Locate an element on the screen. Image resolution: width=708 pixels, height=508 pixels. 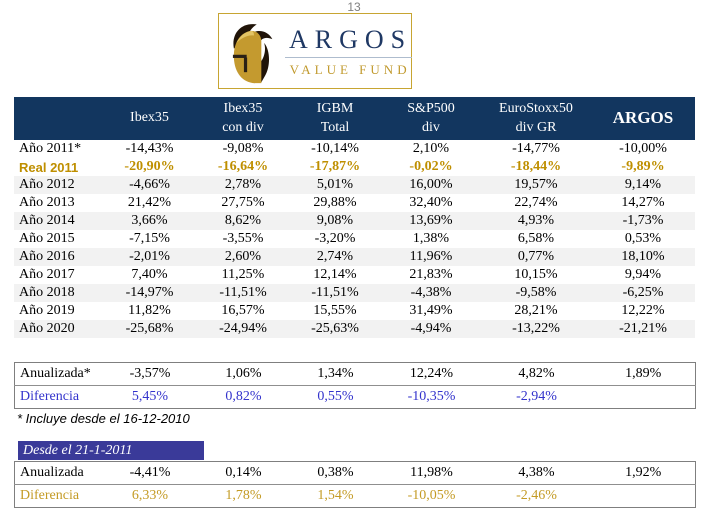
value-cell: -10,35% is located at coordinates (431, 397).